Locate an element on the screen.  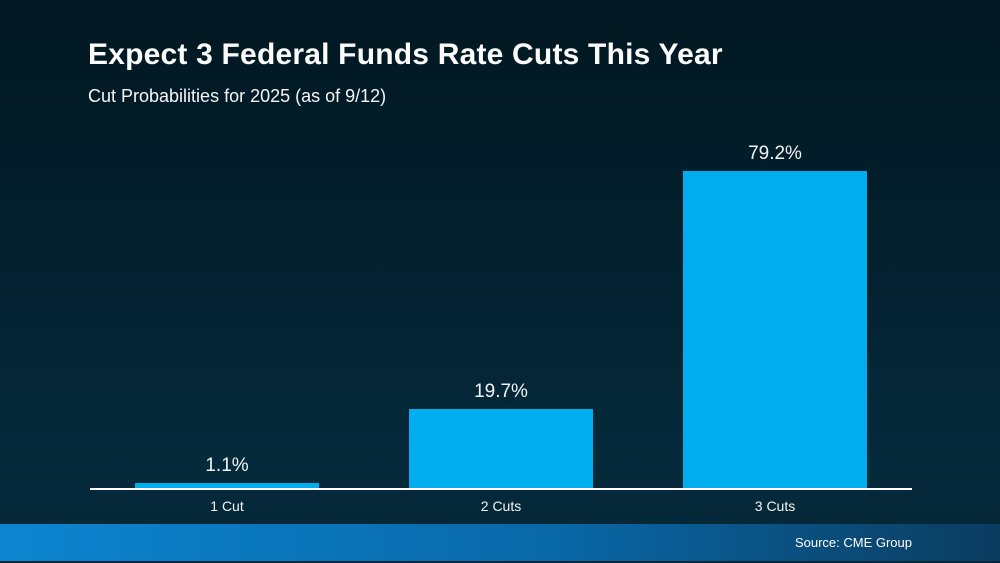
footer-bar: Source: CME Group is located at coordinates (500, 542).